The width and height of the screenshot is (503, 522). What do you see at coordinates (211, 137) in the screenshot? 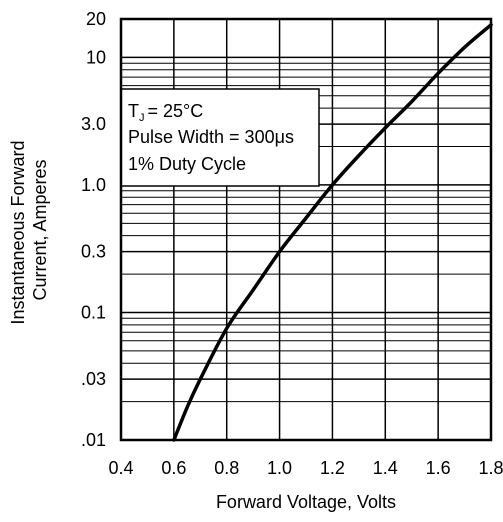
I see `annotation-line-2: Pulse Width = 300μs` at bounding box center [211, 137].